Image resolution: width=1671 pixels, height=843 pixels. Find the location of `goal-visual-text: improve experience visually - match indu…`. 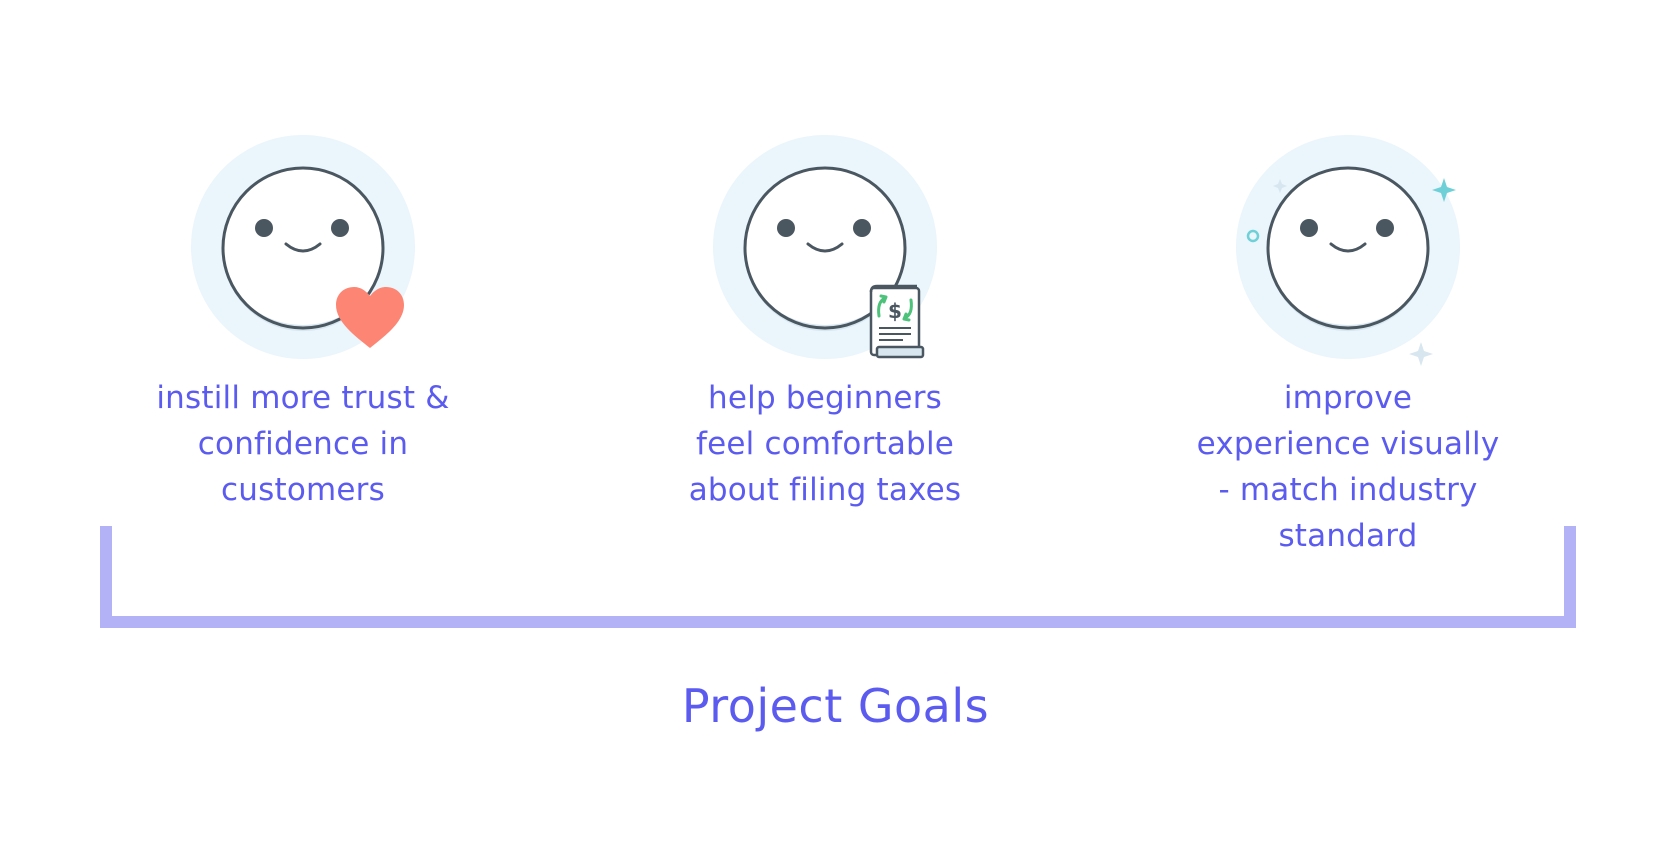

goal-visual-text: improve experience visually - match indu… is located at coordinates (1348, 467).